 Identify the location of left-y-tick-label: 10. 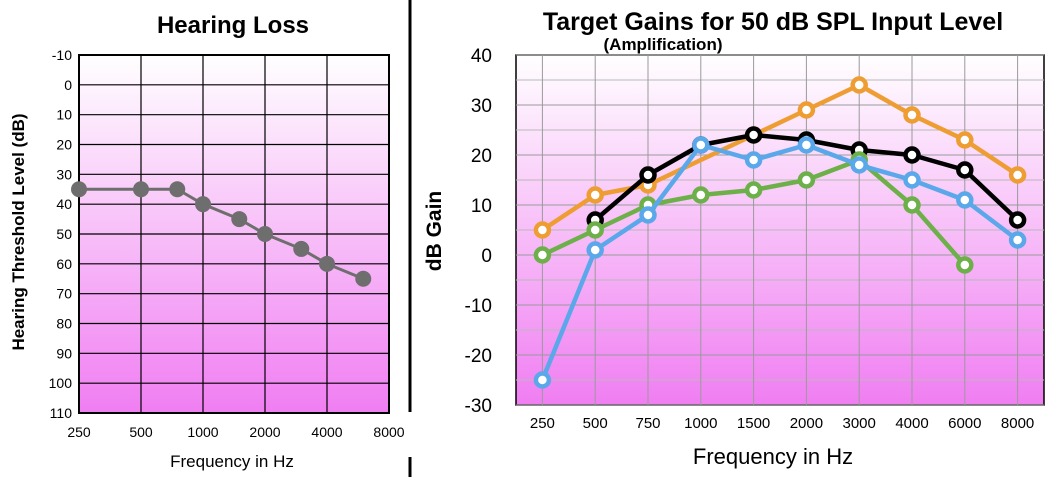
(64, 115).